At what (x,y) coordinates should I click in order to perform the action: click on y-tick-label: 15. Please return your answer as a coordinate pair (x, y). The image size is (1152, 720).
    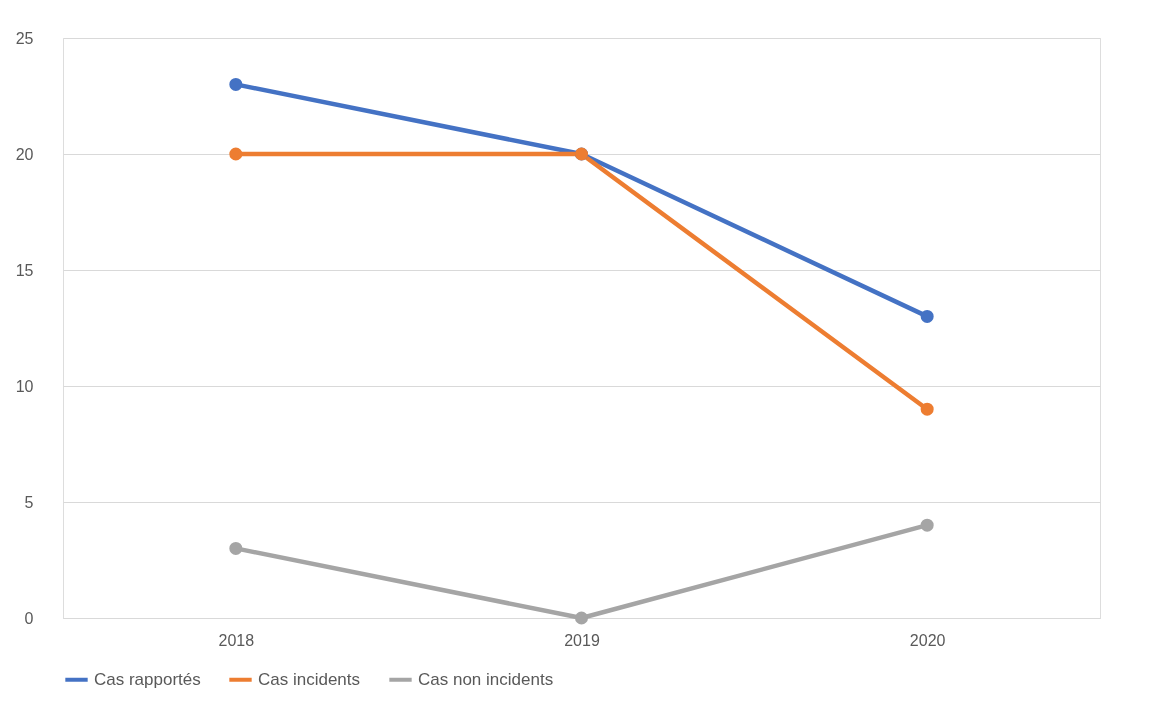
    Looking at the image, I should click on (24, 270).